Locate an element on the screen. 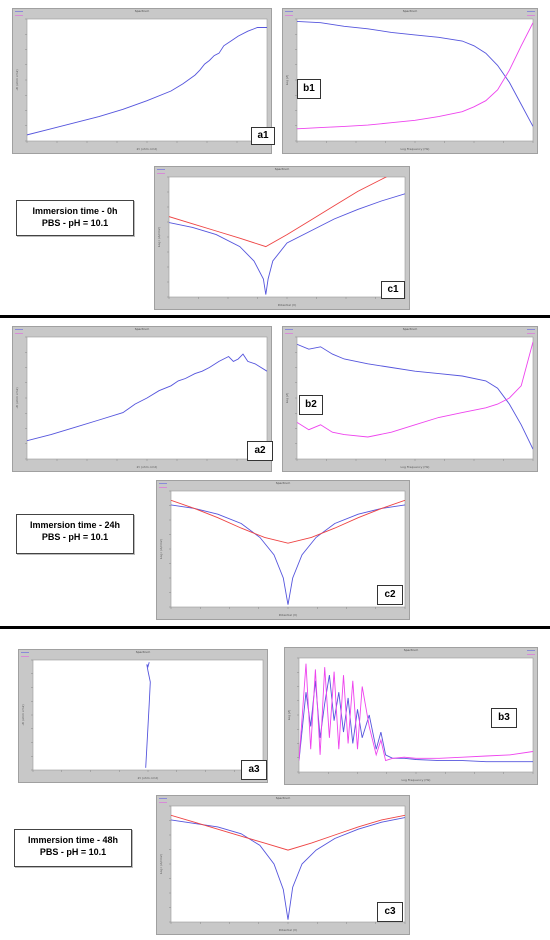  chart-window-a2: Spectrum Zr (ohm cm2) -Zi (ohm cm2) a2 is located at coordinates (142, 399).